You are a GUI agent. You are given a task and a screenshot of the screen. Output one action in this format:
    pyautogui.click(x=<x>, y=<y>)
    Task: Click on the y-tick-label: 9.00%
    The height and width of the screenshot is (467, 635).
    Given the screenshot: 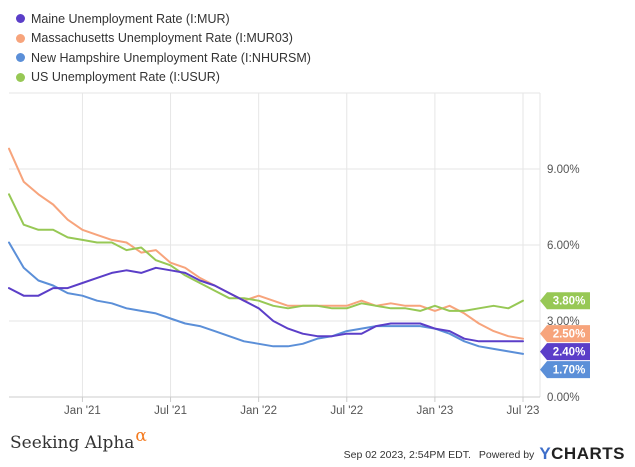 What is the action you would take?
    pyautogui.click(x=563, y=170)
    